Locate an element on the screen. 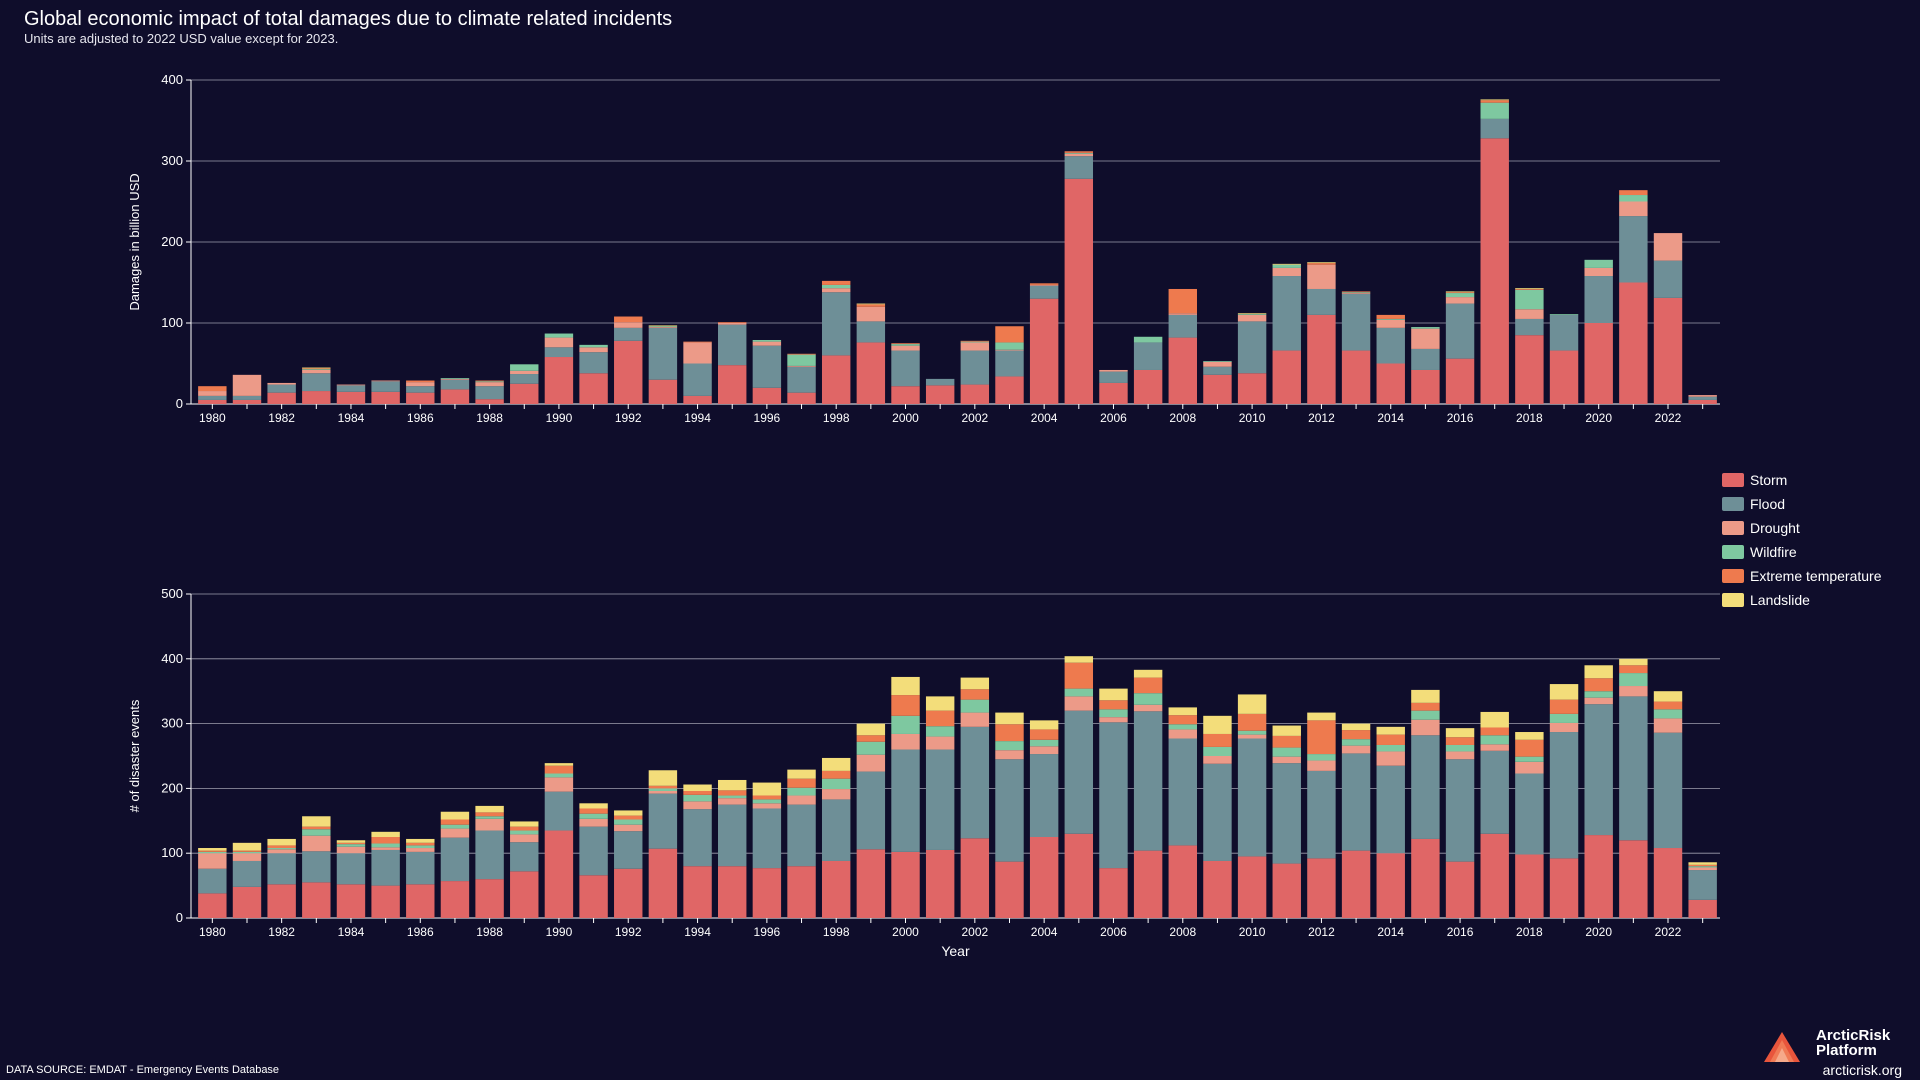 This screenshot has height=1080, width=1920. damages-bar-drought-2014 is located at coordinates (1390, 323).